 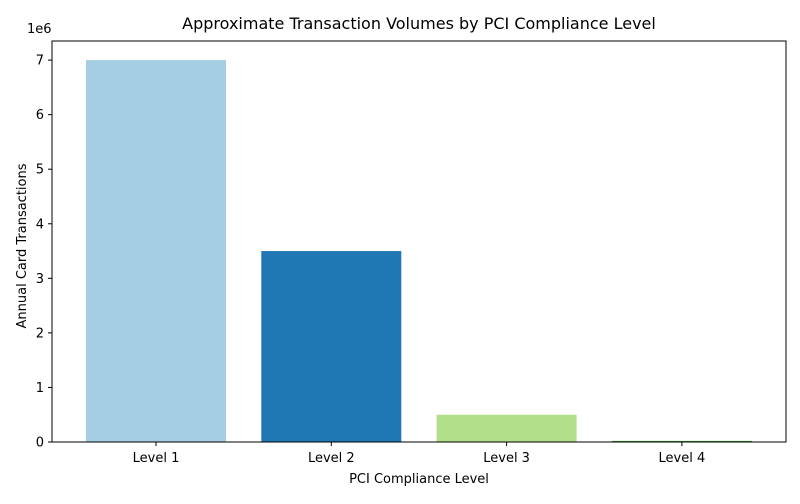 What do you see at coordinates (40, 170) in the screenshot?
I see `y-tick-label: 5` at bounding box center [40, 170].